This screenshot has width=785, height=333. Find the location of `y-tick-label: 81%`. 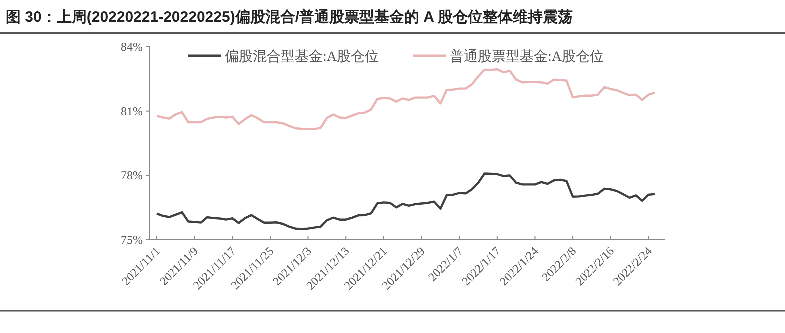

y-tick-label: 81% is located at coordinates (132, 111).